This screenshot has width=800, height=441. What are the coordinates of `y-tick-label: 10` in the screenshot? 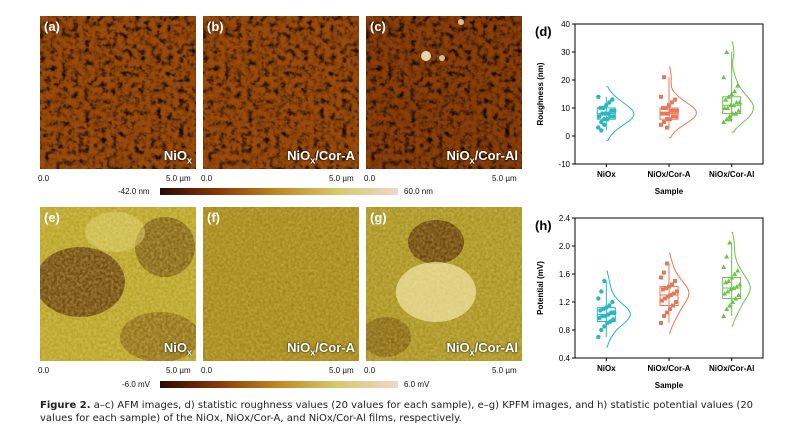 It's located at (565, 108).